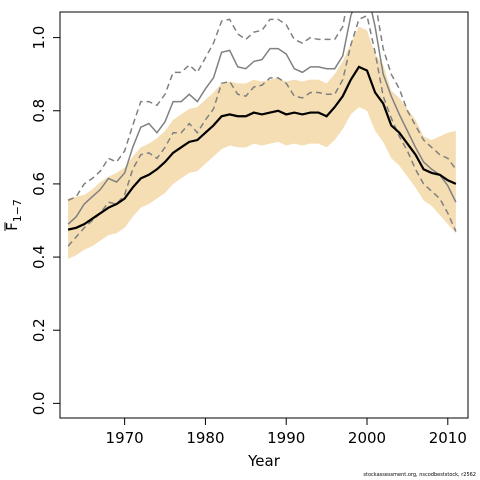  What do you see at coordinates (17, 210) in the screenshot?
I see `y-axis-title-subscript: 1−7` at bounding box center [17, 210].